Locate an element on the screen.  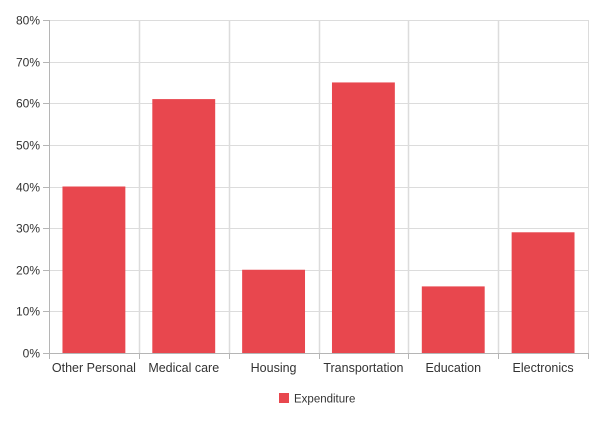
x-tick-label: Transportation is located at coordinates (363, 368).